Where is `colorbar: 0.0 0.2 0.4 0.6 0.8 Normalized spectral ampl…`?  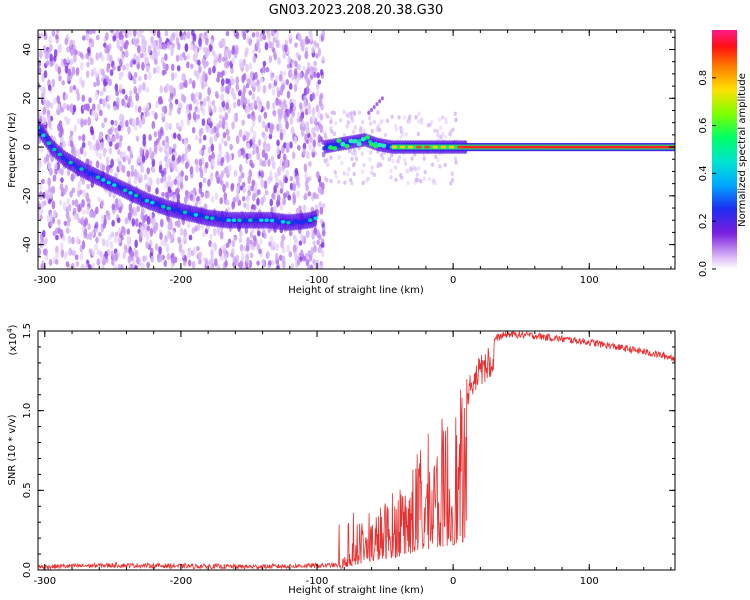
colorbar: 0.0 0.2 0.4 0.6 0.8 Normalized spectral ampl… is located at coordinates (723, 153).